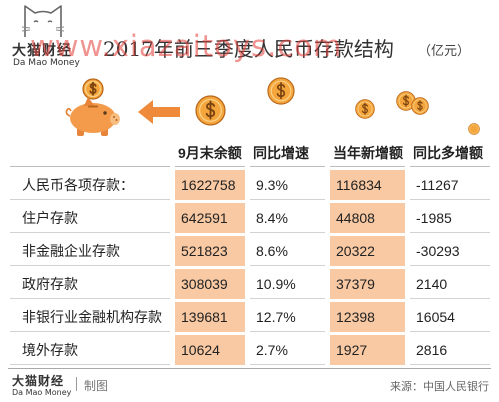 Image resolution: width=499 pixels, height=402 pixels. I want to click on column-header-yoy-growth: 同比增速, so click(287, 153).